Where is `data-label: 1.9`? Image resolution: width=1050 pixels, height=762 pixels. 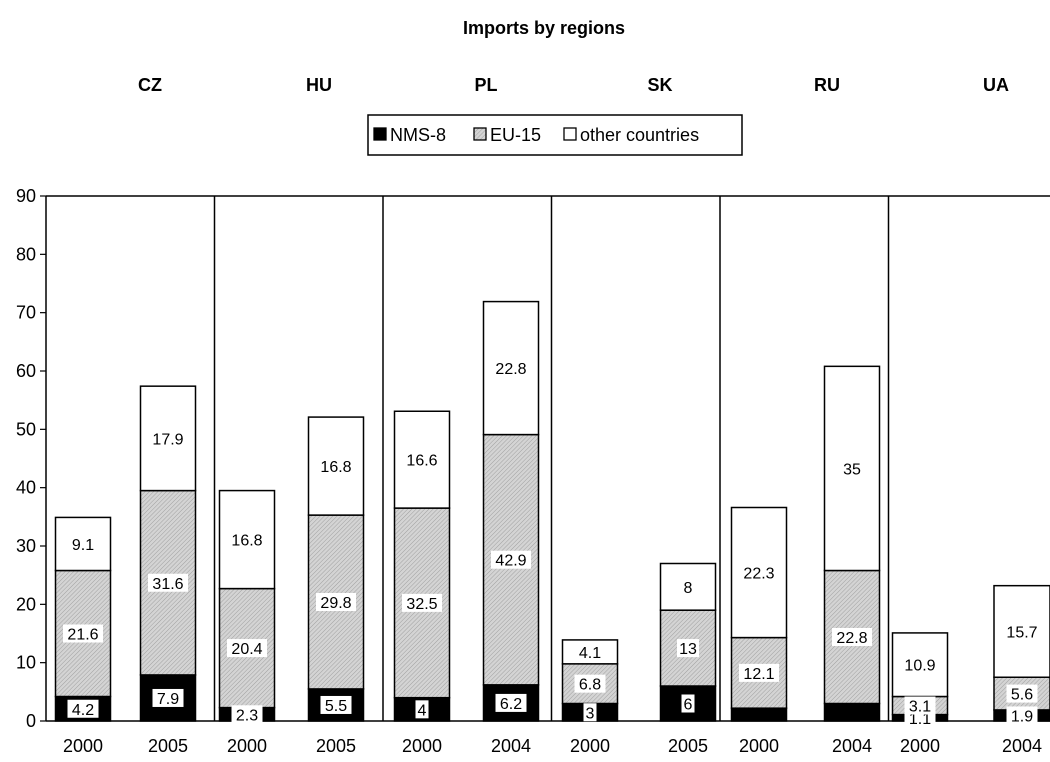 data-label: 1.9 is located at coordinates (1022, 716).